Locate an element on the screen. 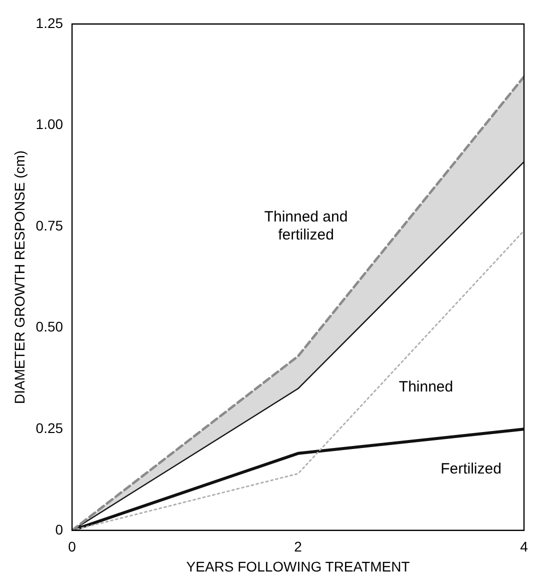  x-tick-label: 4 is located at coordinates (524, 546).